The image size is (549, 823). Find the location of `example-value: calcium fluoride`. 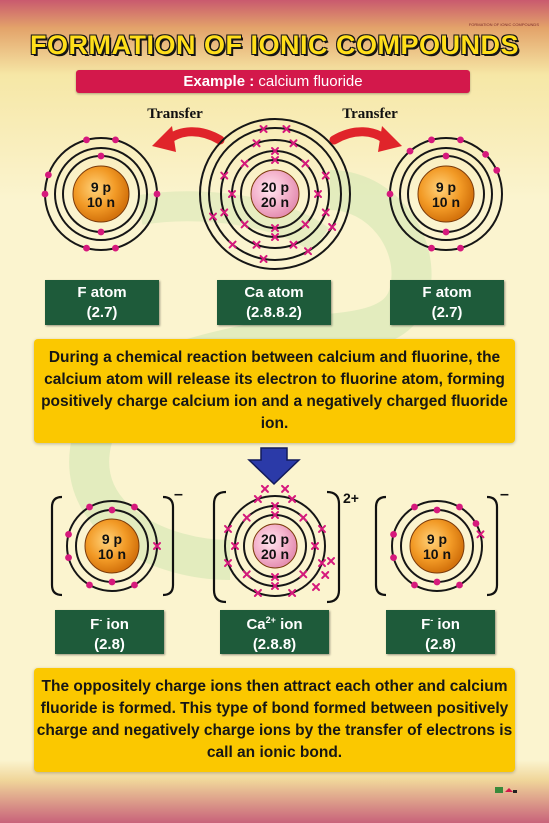

example-value: calcium fluoride is located at coordinates (310, 81).